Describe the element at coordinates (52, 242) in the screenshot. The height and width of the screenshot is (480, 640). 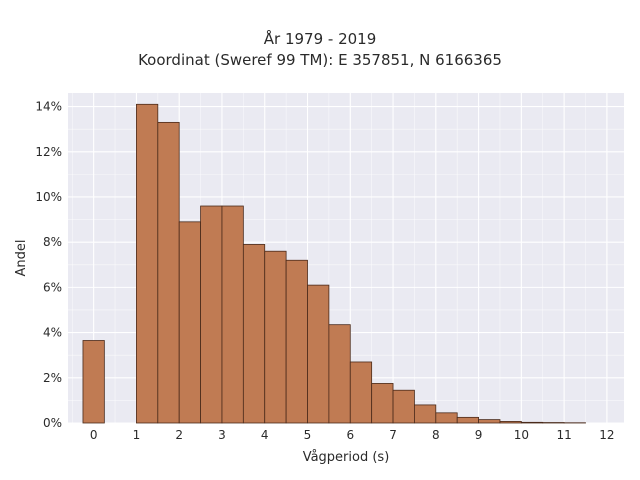
I see `y-tick-label: 8%` at that location.